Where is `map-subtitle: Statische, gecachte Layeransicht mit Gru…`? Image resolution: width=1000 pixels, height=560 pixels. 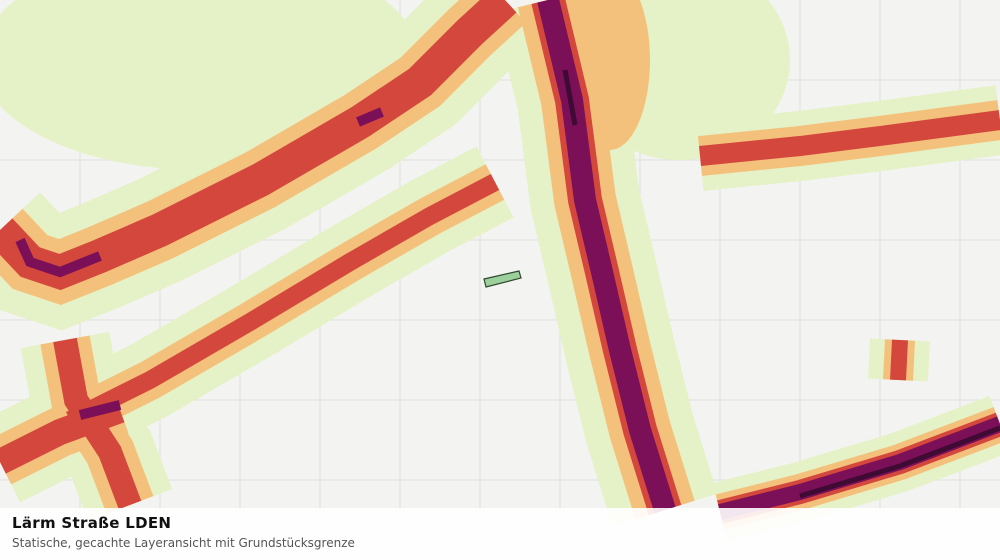 map-subtitle: Statische, gecachte Layeransicht mit Gru… is located at coordinates (183, 543).